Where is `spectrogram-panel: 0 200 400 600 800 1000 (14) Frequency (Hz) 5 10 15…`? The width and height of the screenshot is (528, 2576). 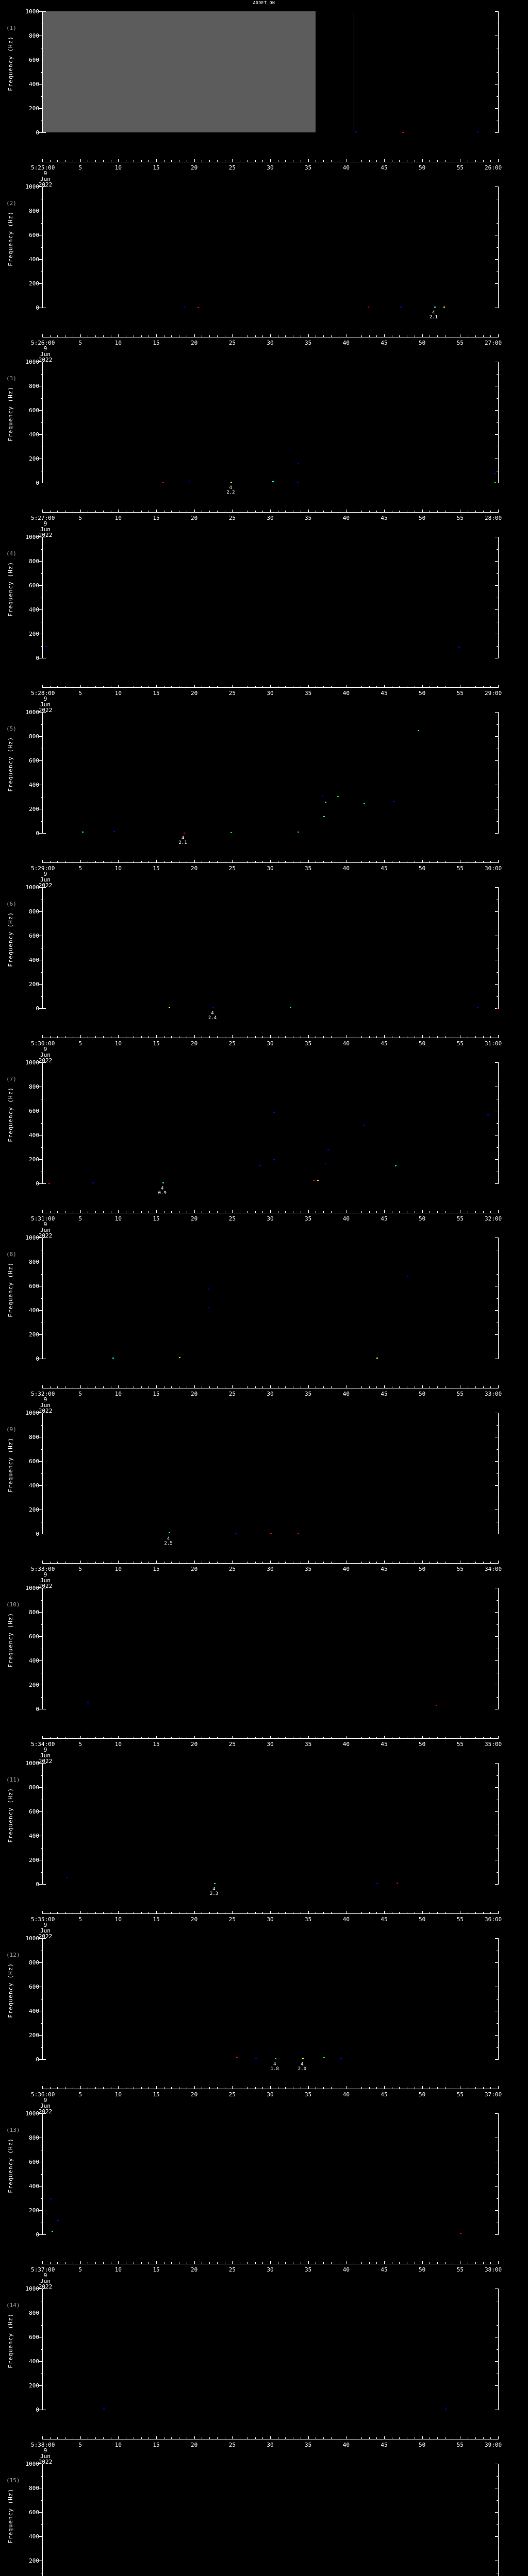
spectrogram-panel: 0 200 400 600 800 1000 (14) Frequency (Hz) 5 10 15… is located at coordinates (264, 2371).